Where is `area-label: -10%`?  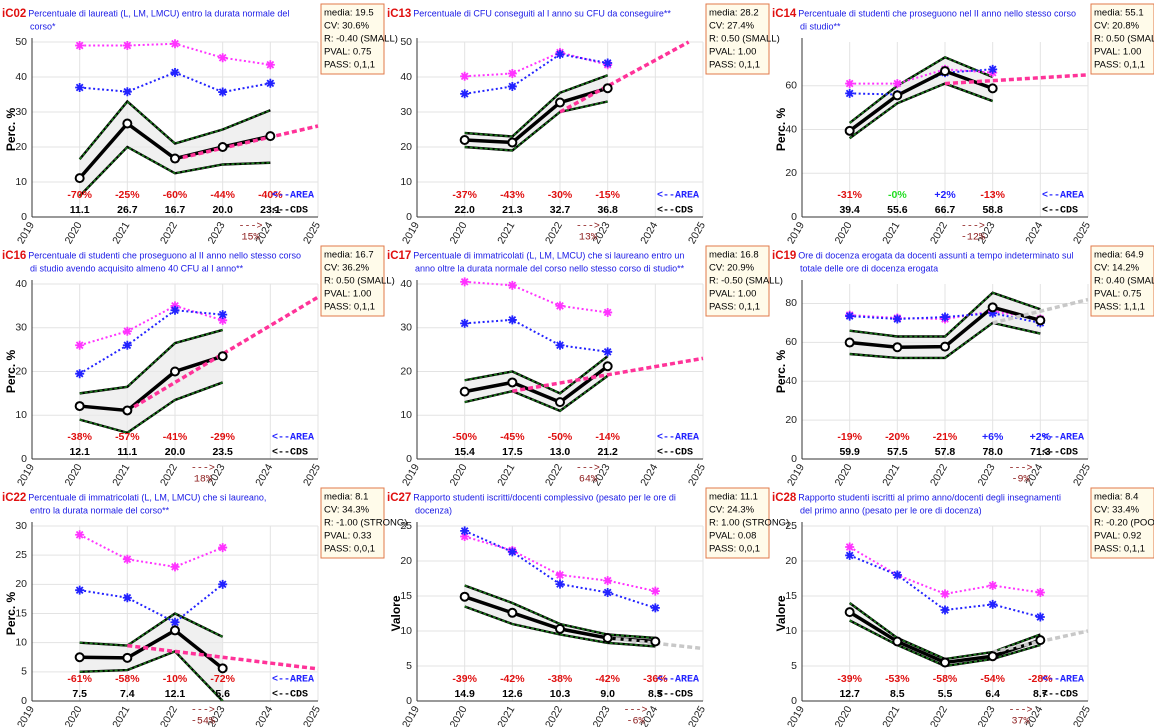
area-label: -10% is located at coordinates (175, 679).